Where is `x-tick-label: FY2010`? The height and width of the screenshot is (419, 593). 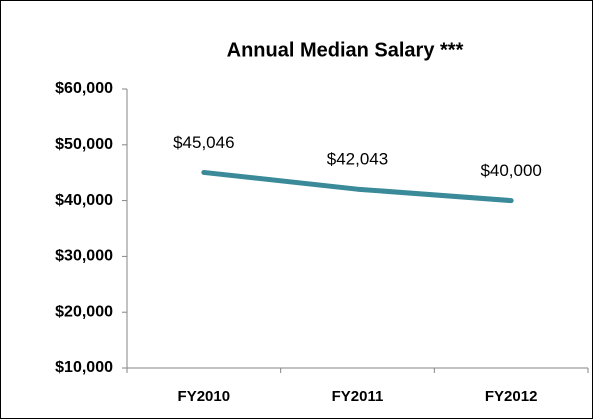
x-tick-label: FY2010 is located at coordinates (204, 396).